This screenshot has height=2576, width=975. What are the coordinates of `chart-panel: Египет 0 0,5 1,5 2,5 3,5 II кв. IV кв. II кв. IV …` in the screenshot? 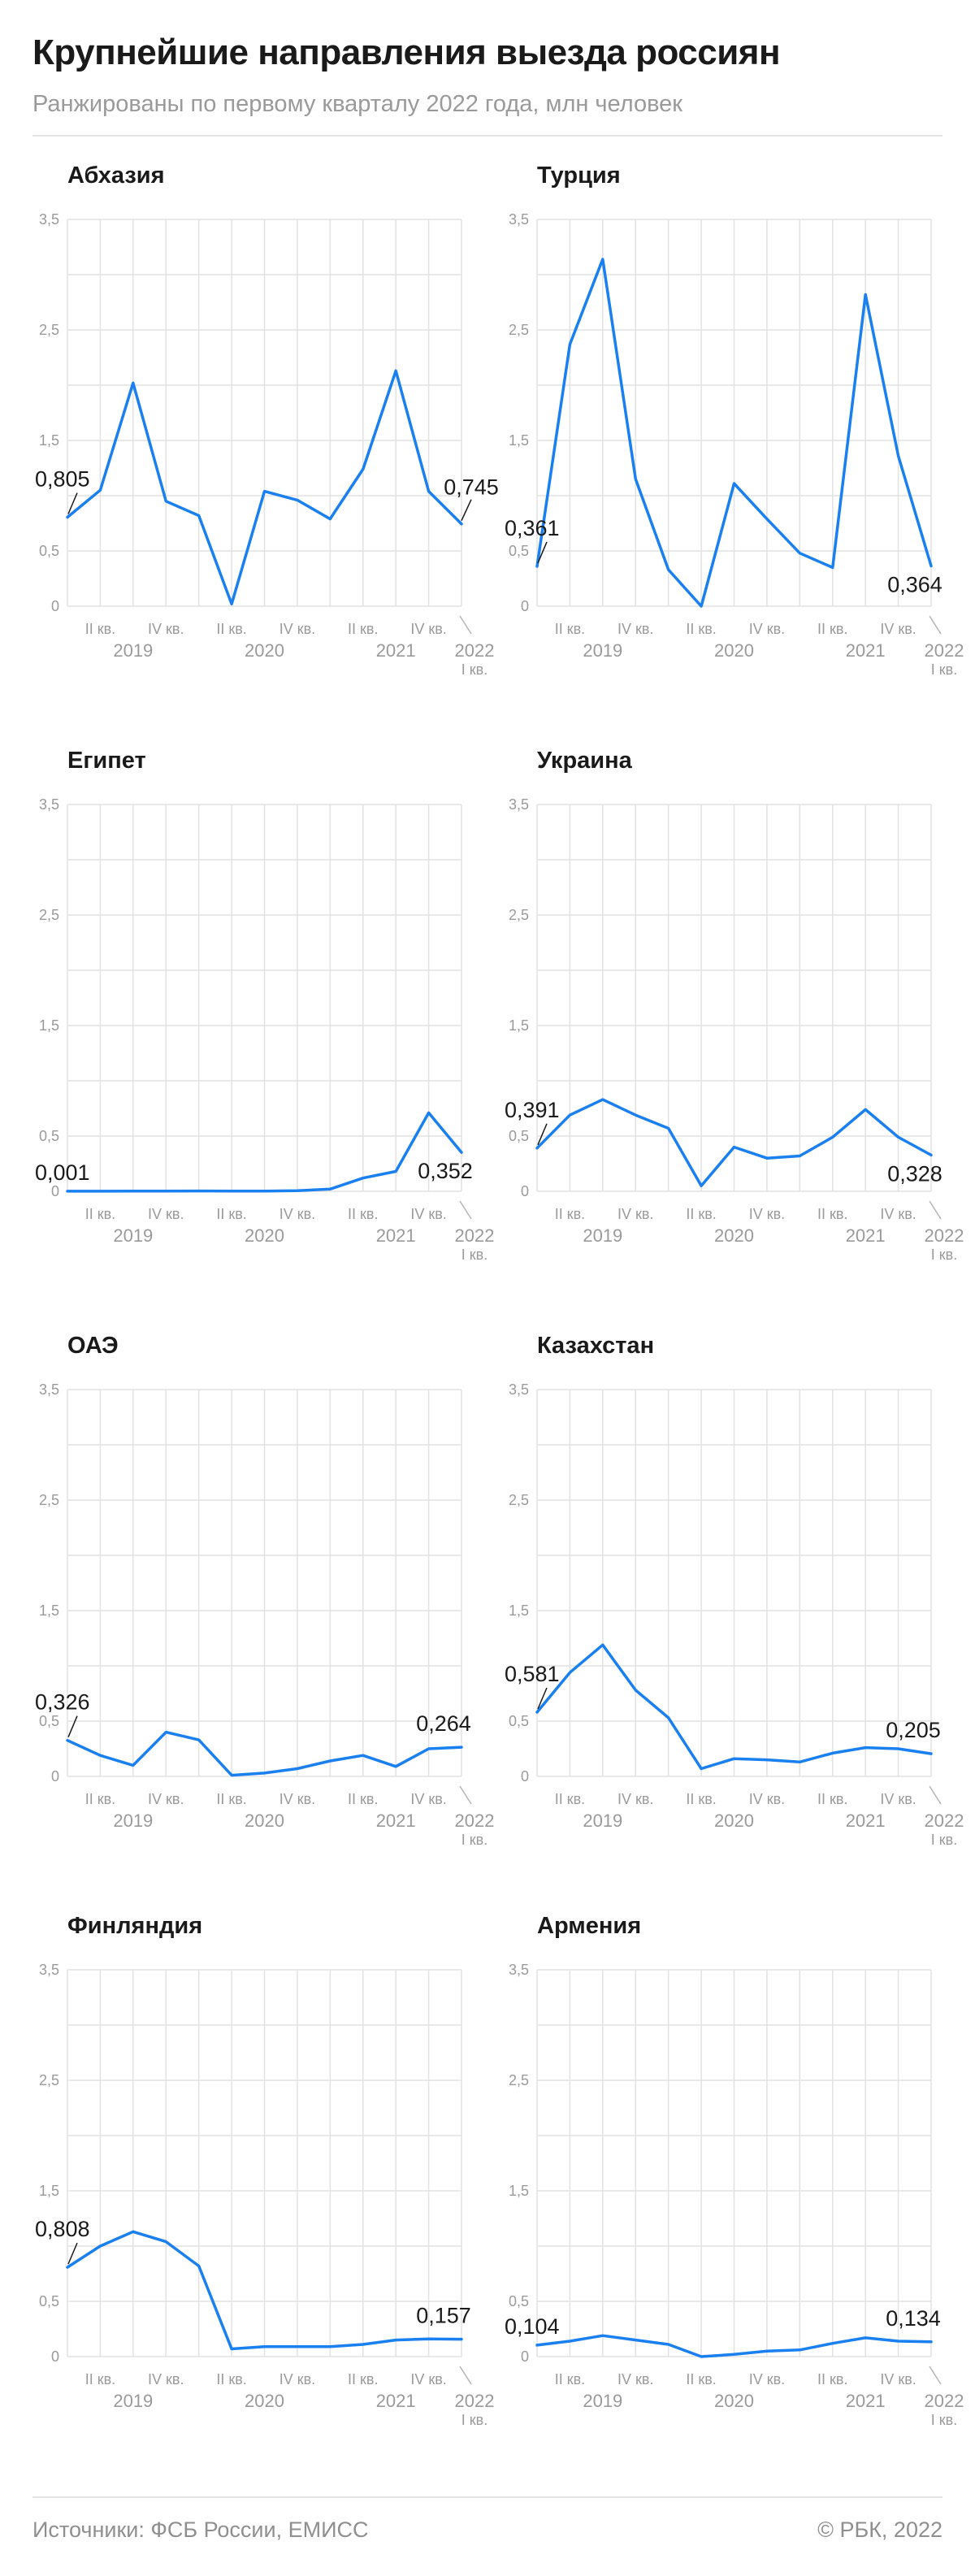 It's located at (263, 1014).